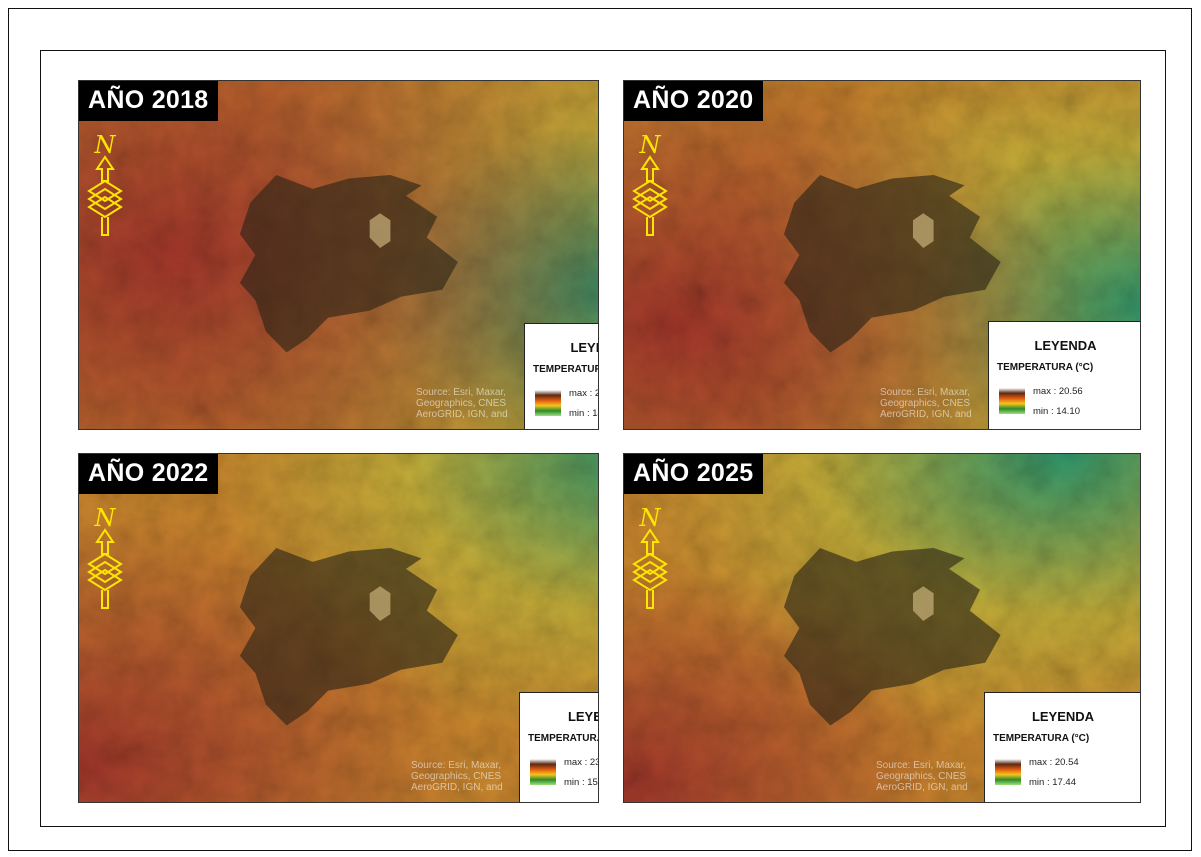  Describe the element at coordinates (583, 393) in the screenshot. I see `legend-max: max : 21.23` at that location.